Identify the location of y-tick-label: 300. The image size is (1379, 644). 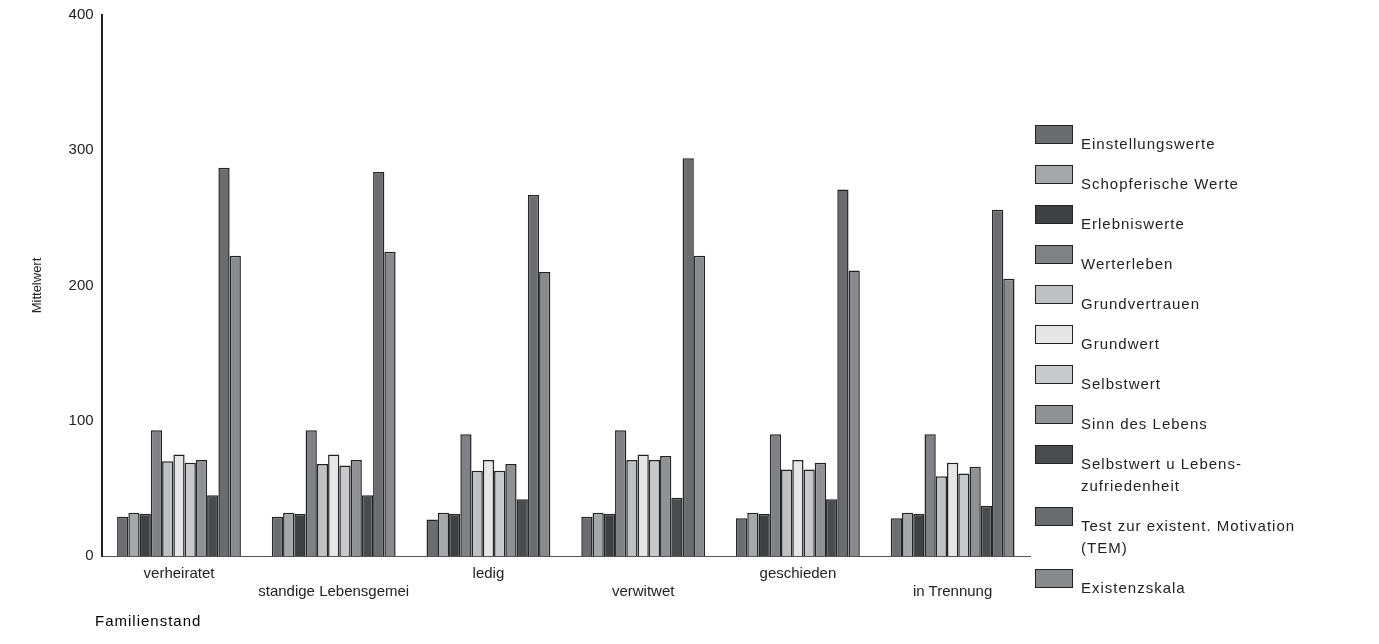
(81, 149).